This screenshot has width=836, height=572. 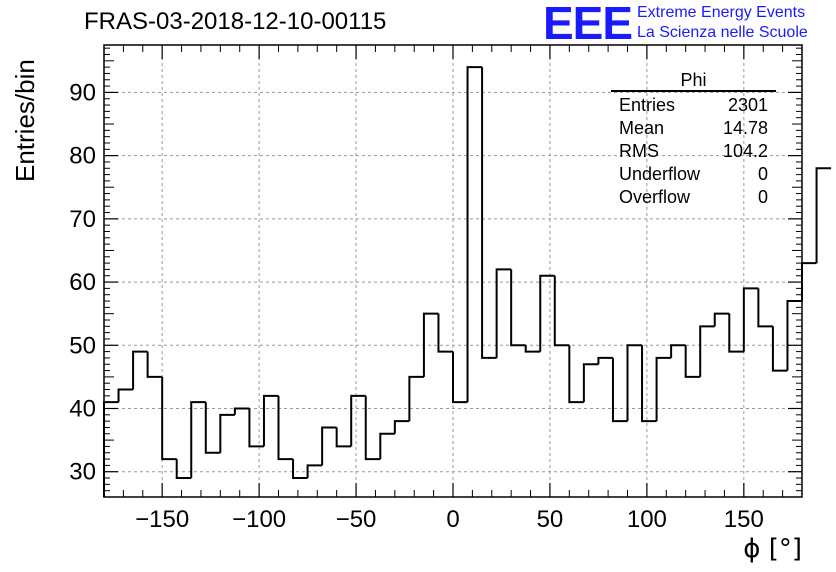 I want to click on chart-title: FRAS-03-2018-12-10-00115, so click(x=235, y=21).